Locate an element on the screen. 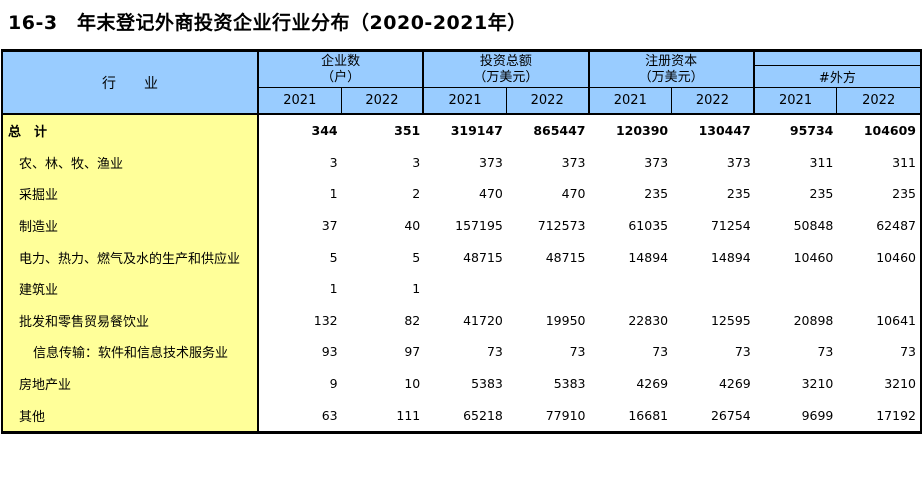  value-cell: 71254 is located at coordinates (730, 226).